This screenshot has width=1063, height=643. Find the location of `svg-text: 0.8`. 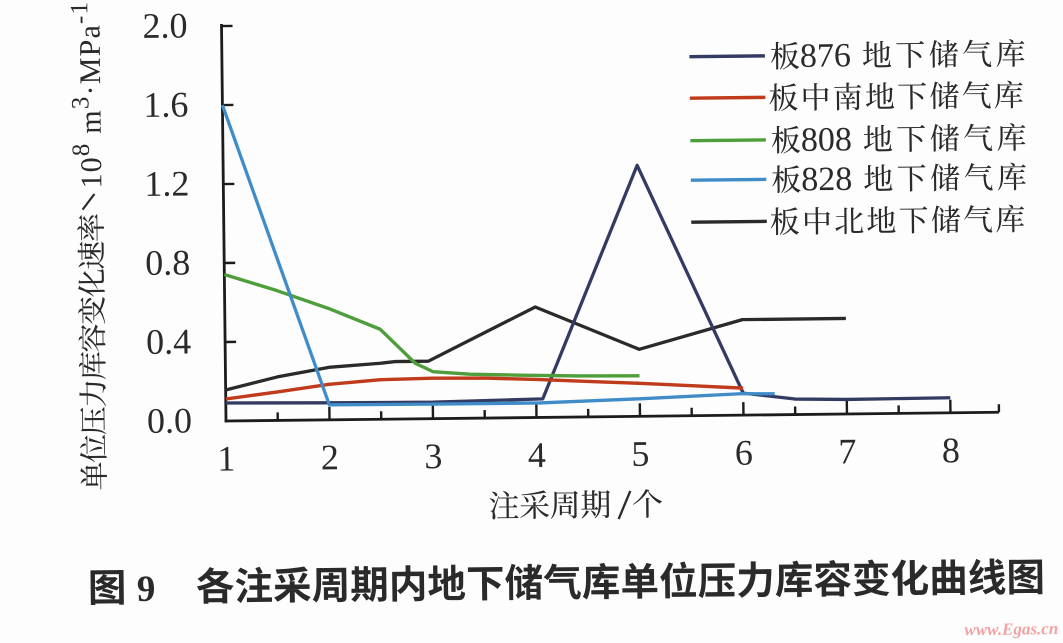

svg-text: 0.8 is located at coordinates (167, 262).